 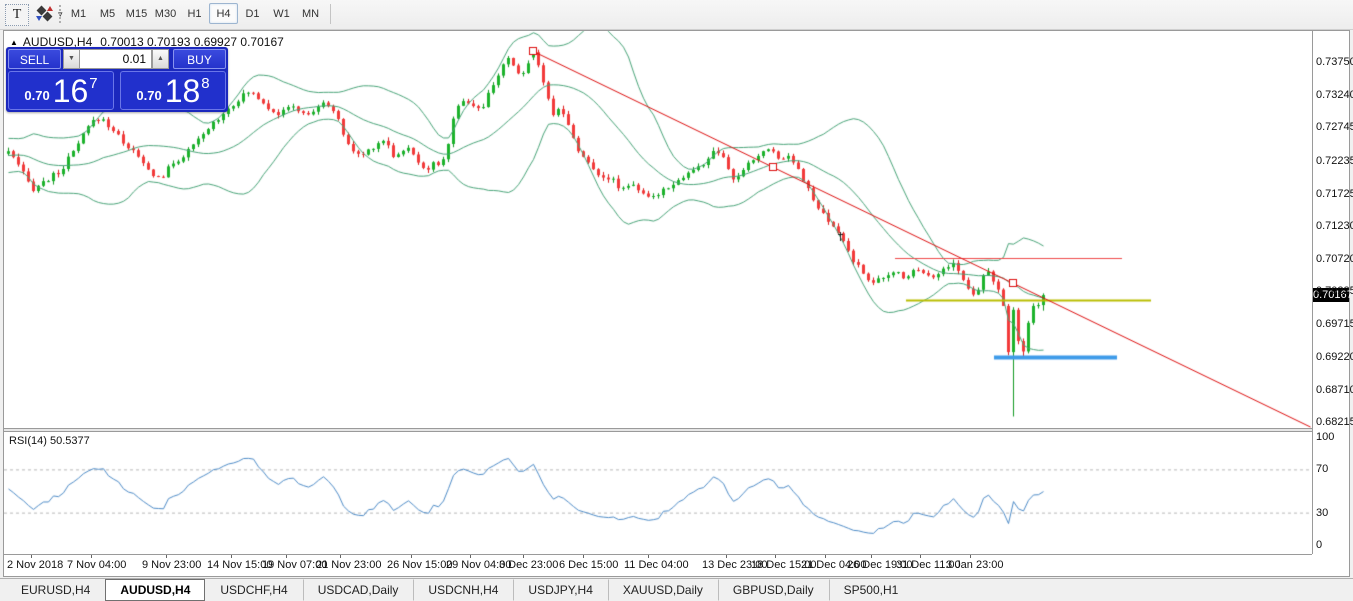 What do you see at coordinates (240, 565) in the screenshot?
I see `time-axis-label: 14 Nov 15:00` at bounding box center [240, 565].